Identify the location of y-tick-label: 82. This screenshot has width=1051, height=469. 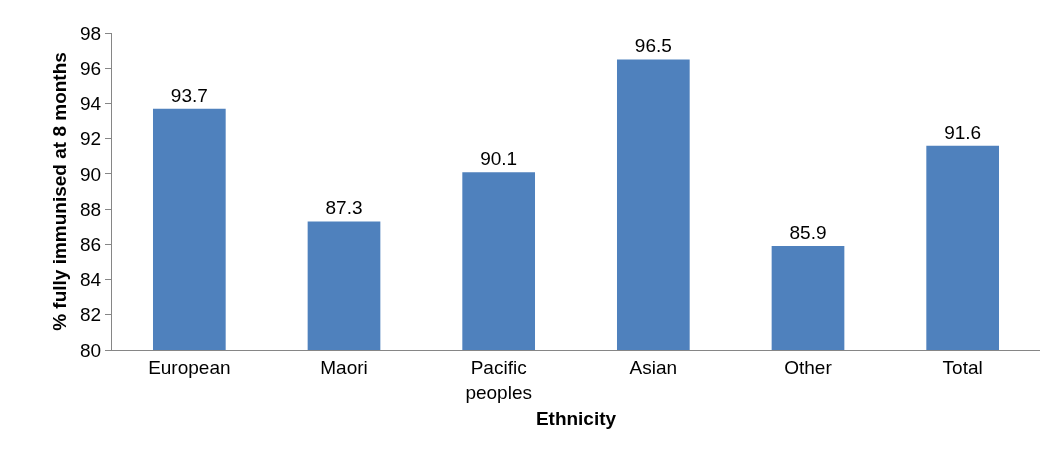
(91, 315).